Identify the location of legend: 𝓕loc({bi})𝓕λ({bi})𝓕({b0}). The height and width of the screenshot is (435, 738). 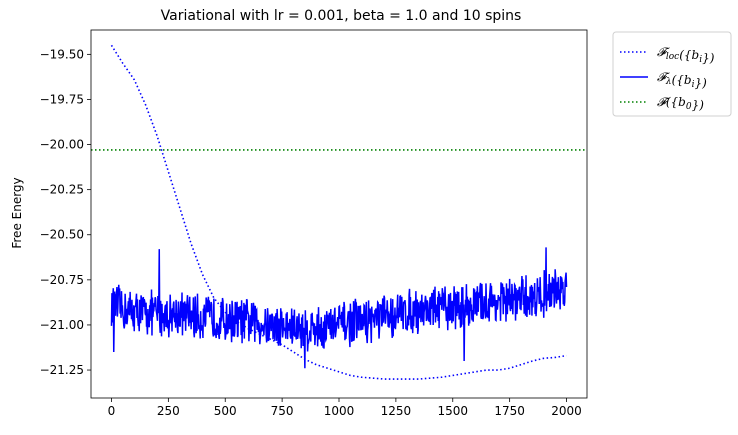
(672, 74).